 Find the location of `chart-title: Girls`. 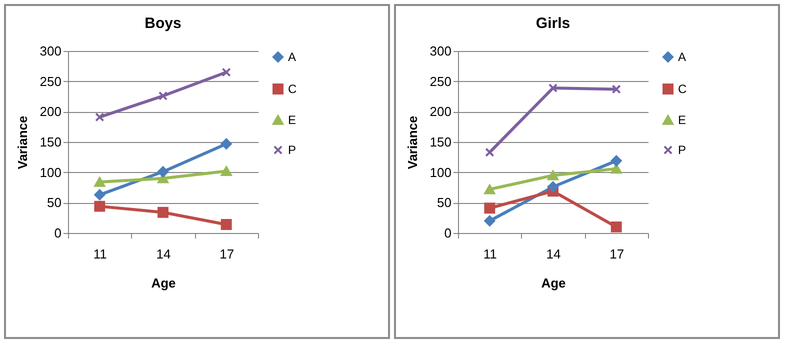

chart-title: Girls is located at coordinates (553, 23).